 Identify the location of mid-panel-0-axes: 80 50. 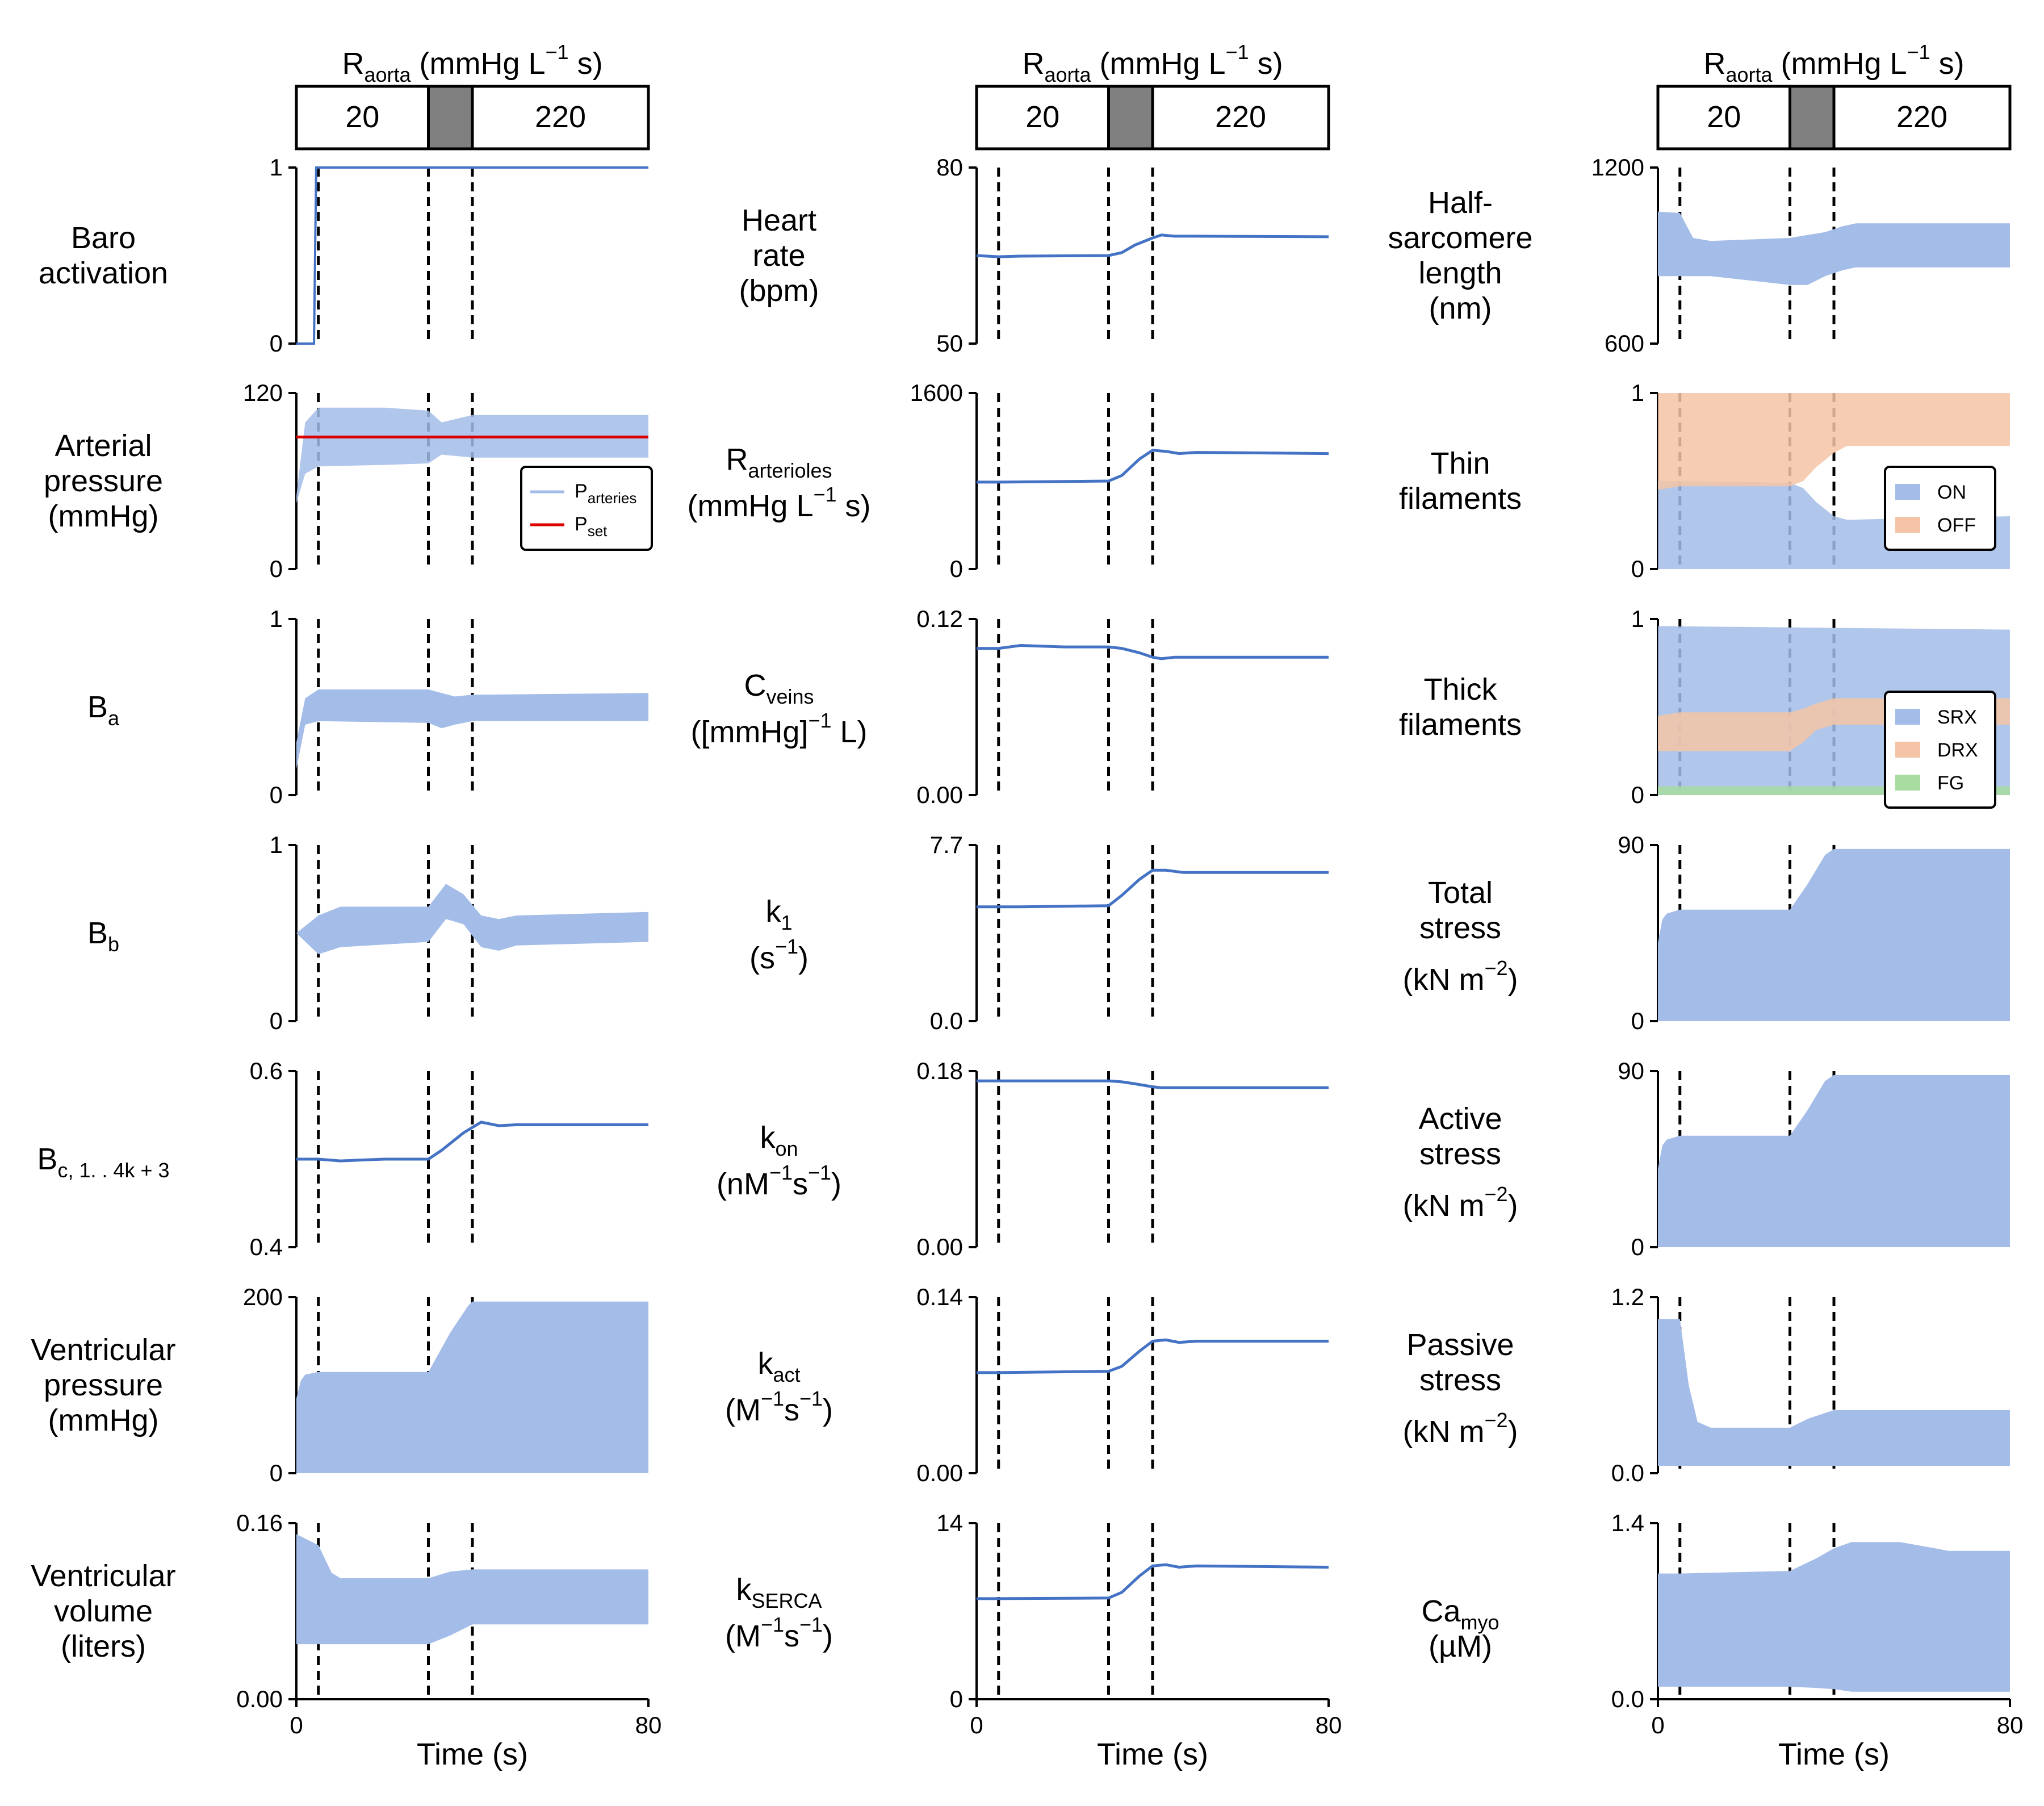
(1045, 255).